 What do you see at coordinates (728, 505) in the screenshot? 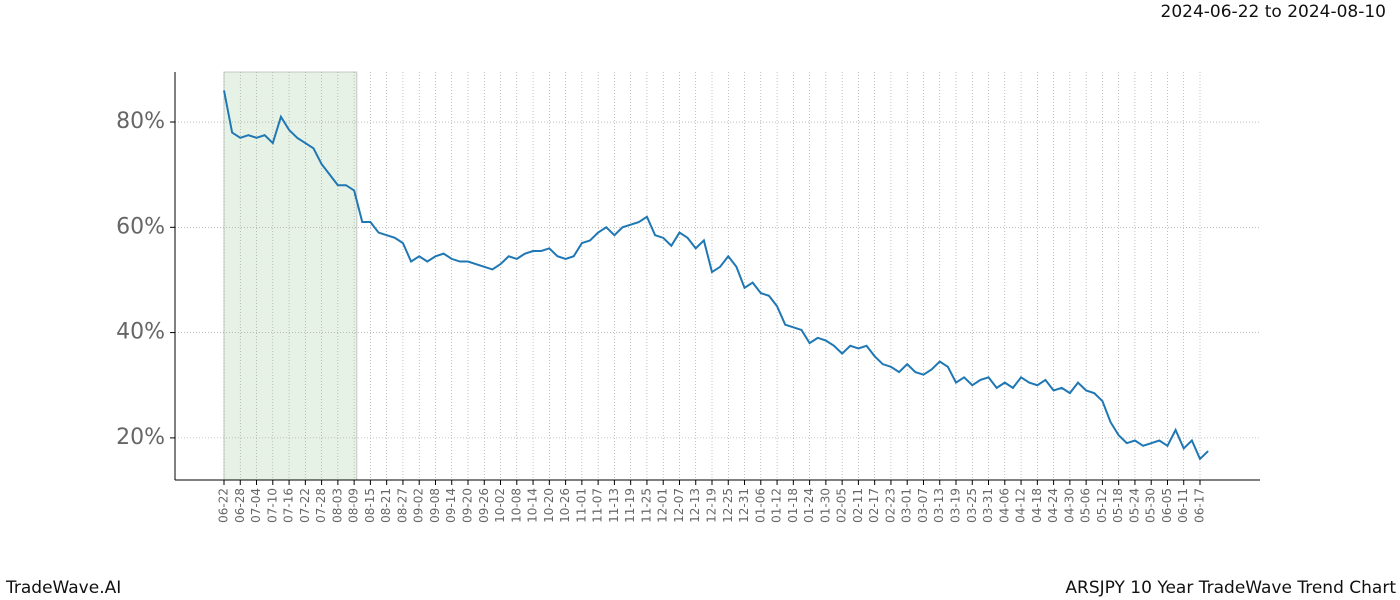
I see `x-tick-label: 12-25` at bounding box center [728, 505].